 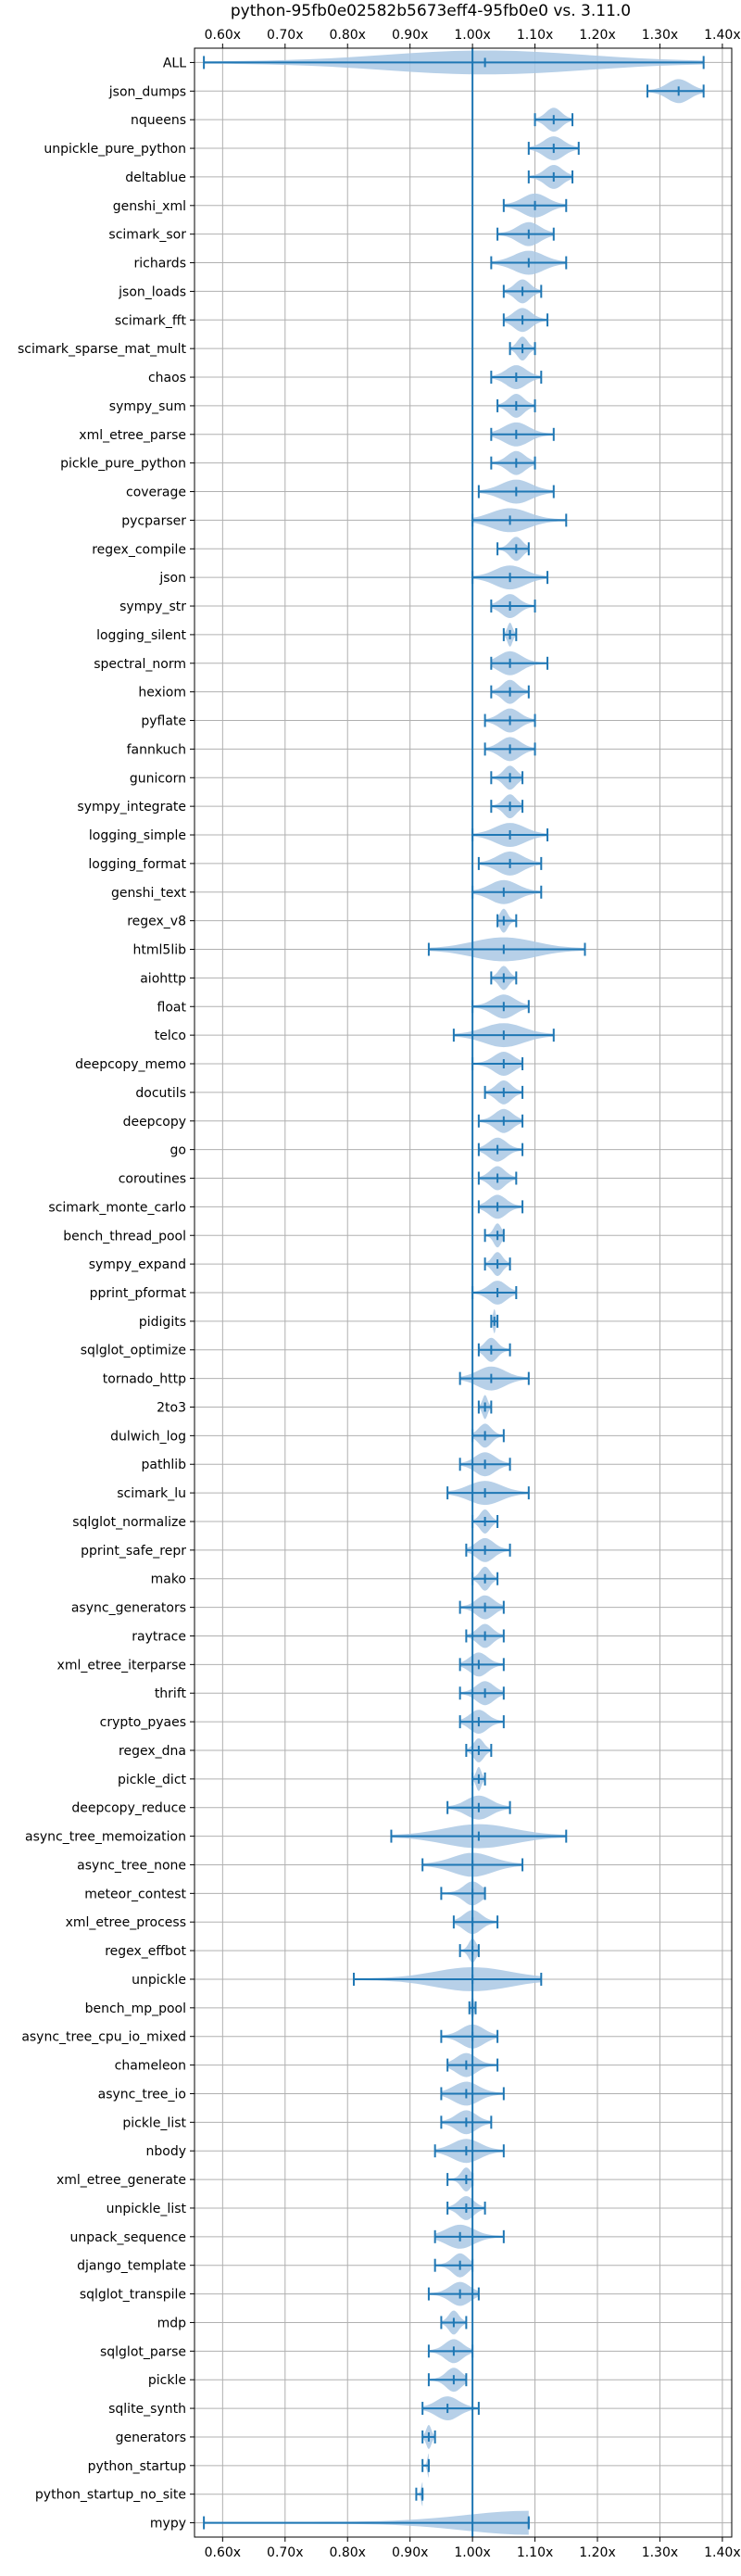 What do you see at coordinates (164, 1465) in the screenshot?
I see `benchmark-label: pathlib` at bounding box center [164, 1465].